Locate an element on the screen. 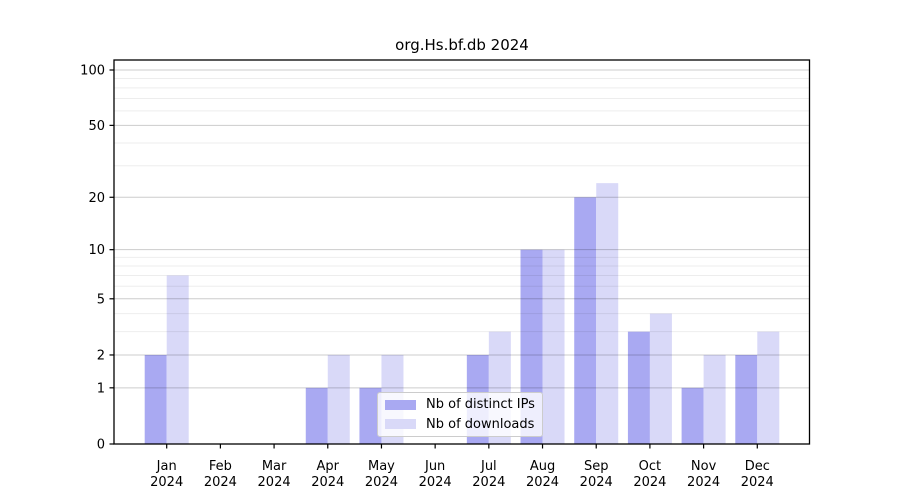 The width and height of the screenshot is (900, 500). legend-swatch-downloads is located at coordinates (400, 424).